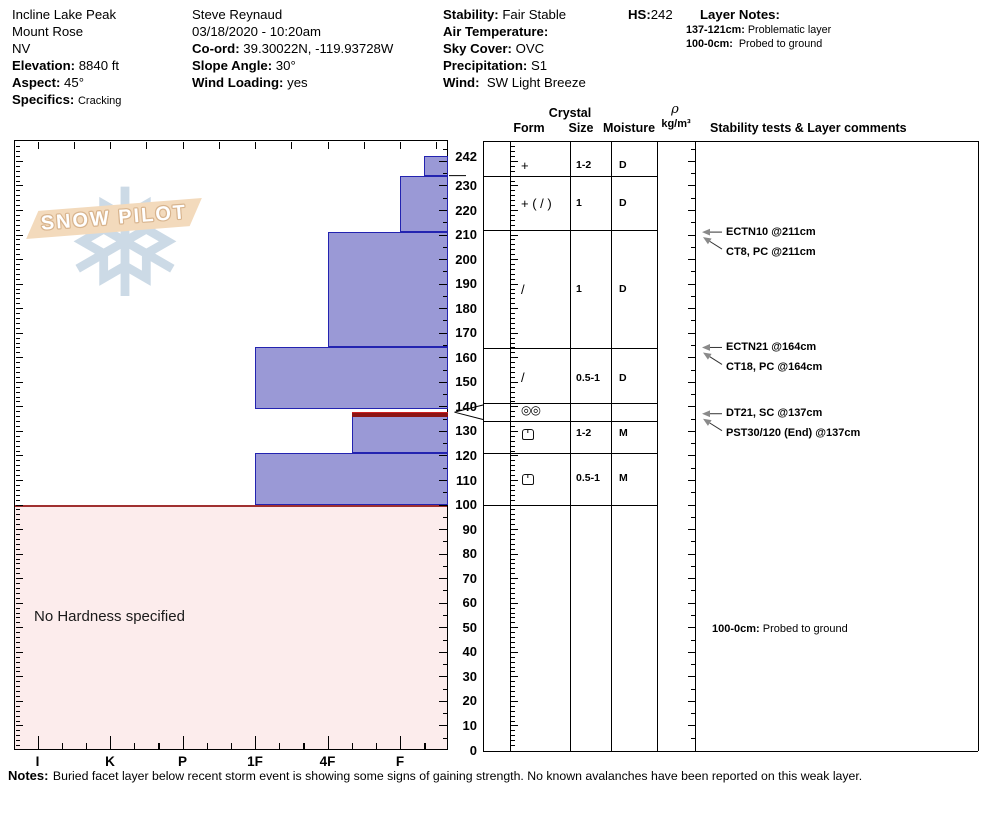 This screenshot has width=994, height=840. I want to click on site-range: Mount Rose, so click(48, 31).